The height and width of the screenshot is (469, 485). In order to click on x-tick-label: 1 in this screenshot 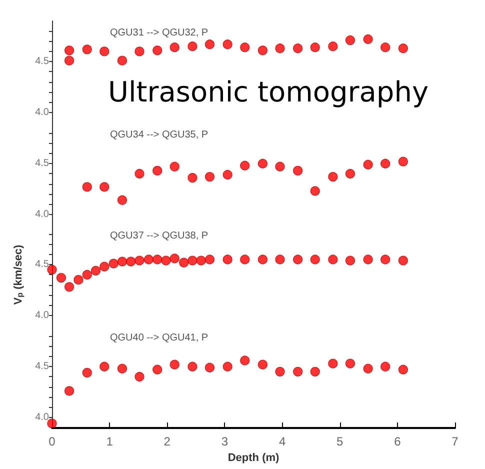, I will do `click(110, 441)`.